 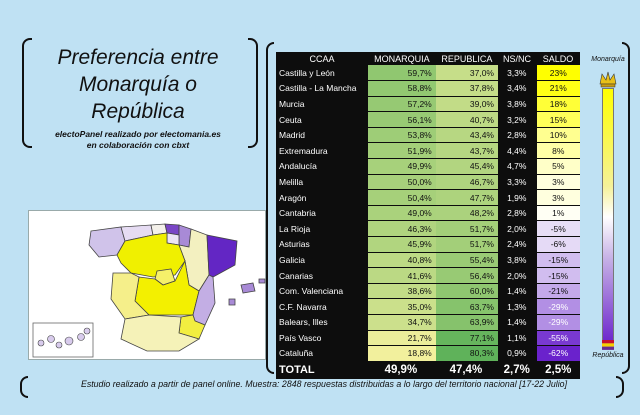 I want to click on footnote-bracket-right, so click(x=620, y=387).